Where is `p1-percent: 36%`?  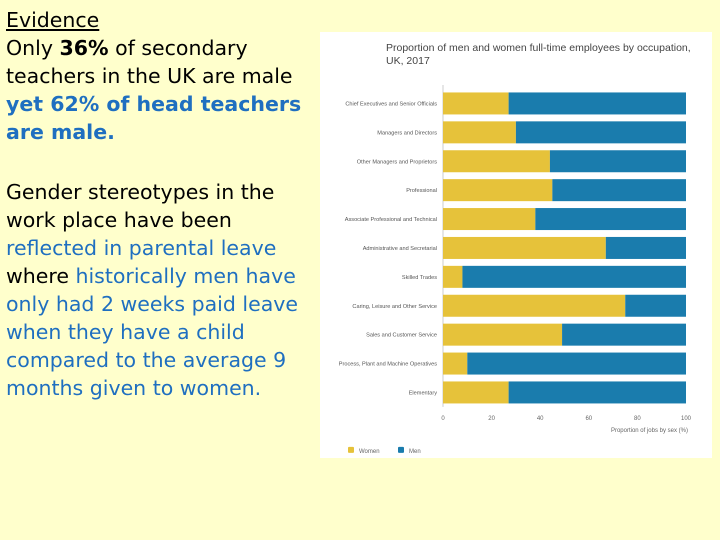 p1-percent: 36% is located at coordinates (84, 48).